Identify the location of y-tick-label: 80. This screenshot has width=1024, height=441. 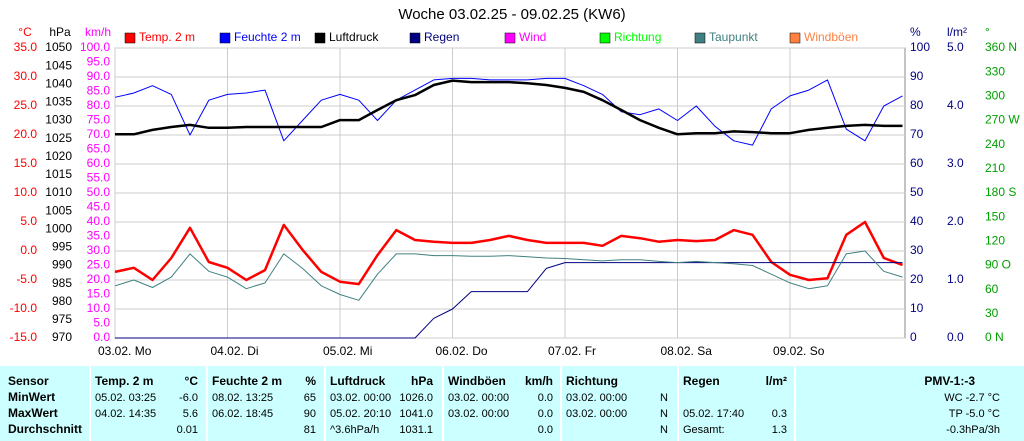
(917, 105).